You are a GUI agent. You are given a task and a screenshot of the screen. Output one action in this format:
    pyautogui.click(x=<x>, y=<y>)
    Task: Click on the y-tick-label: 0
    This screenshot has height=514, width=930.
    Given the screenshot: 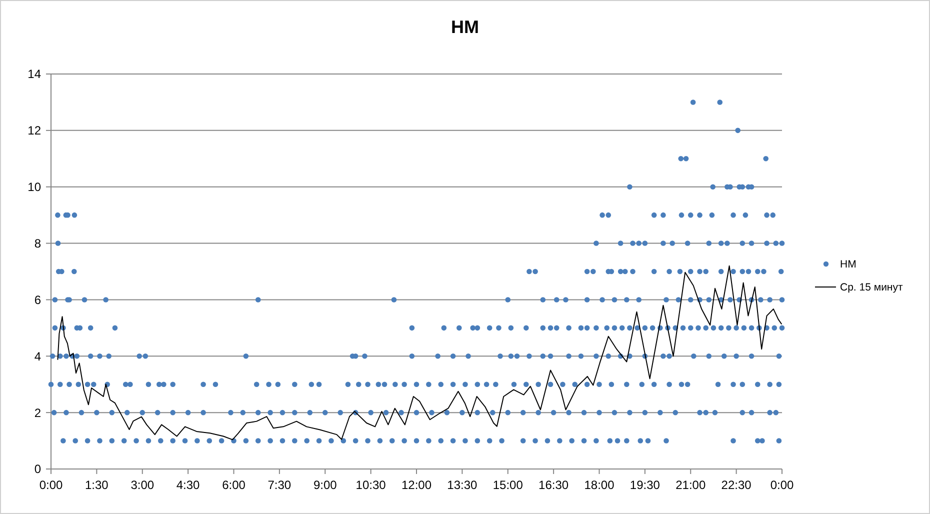 What is the action you would take?
    pyautogui.click(x=38, y=469)
    